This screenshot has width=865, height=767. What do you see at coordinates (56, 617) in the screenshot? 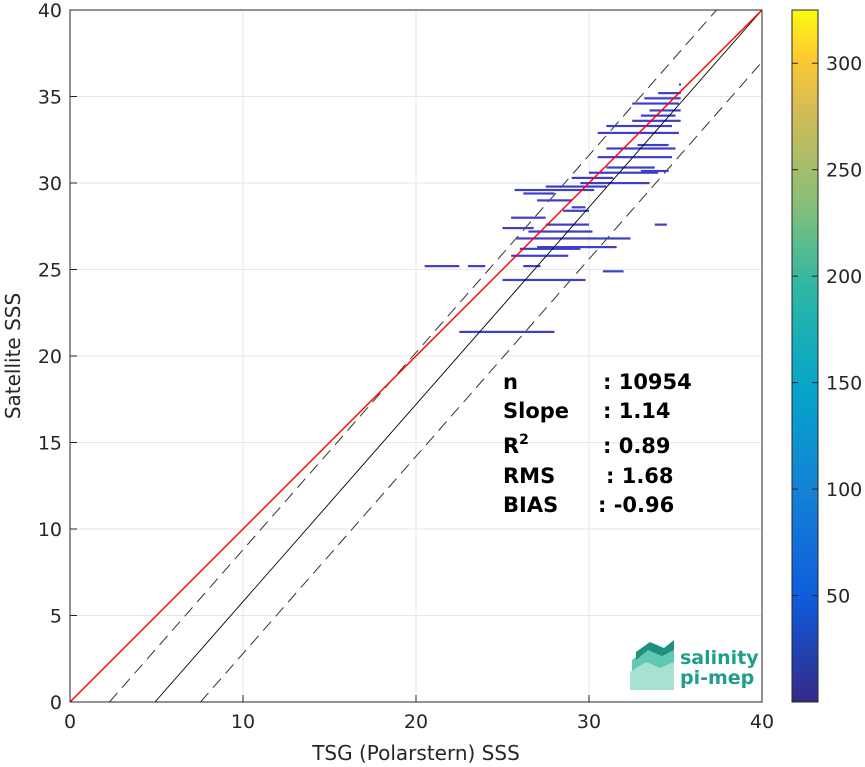
I see `y-tick-label: 5` at bounding box center [56, 617].